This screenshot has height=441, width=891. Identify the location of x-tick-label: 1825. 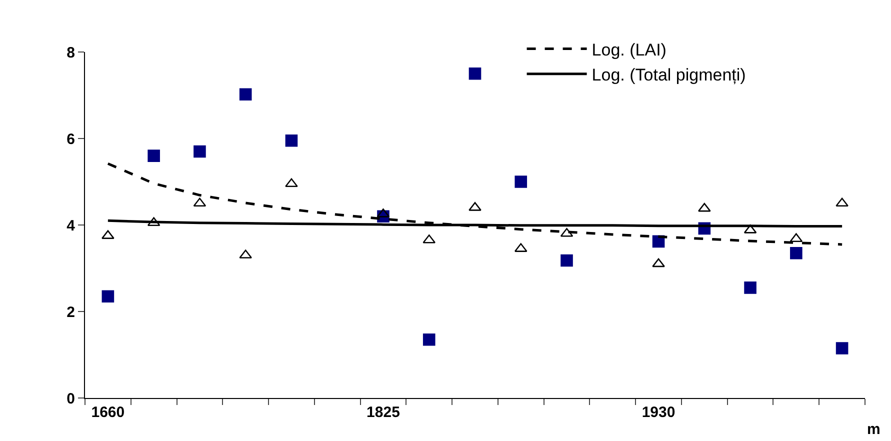
(383, 412).